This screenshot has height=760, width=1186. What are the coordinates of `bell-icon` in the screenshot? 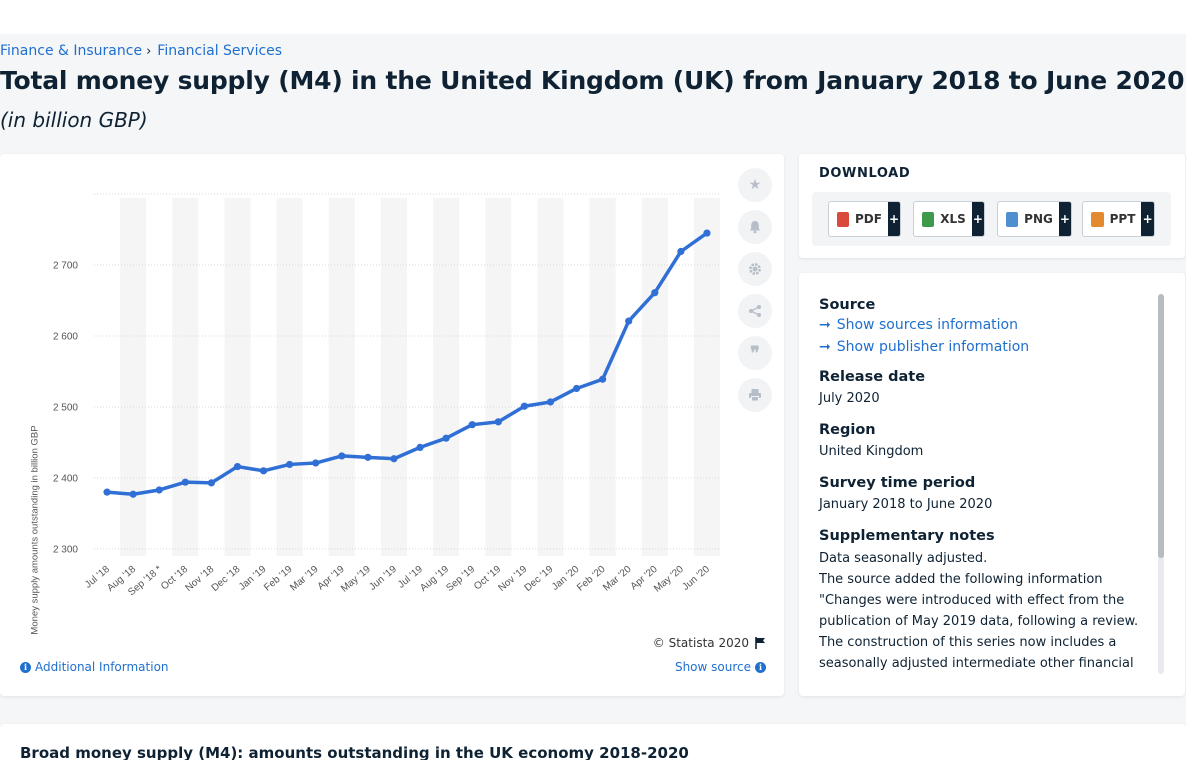 It's located at (755, 227).